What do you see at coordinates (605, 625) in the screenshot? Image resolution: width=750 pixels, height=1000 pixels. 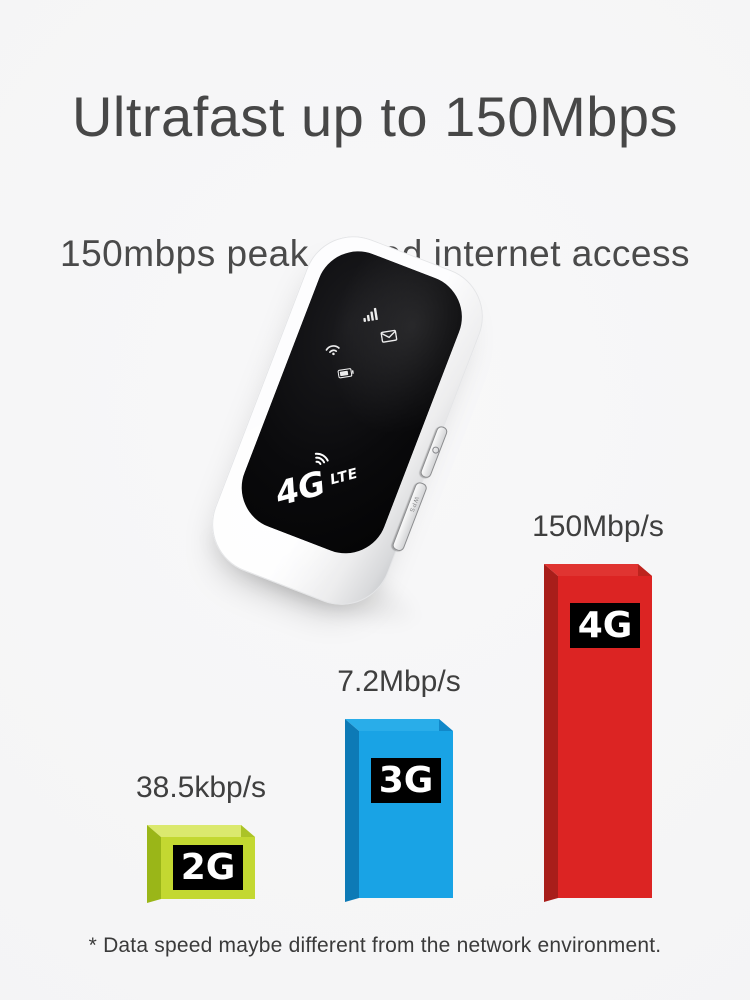 I see `bar-tag-4g: 4G` at bounding box center [605, 625].